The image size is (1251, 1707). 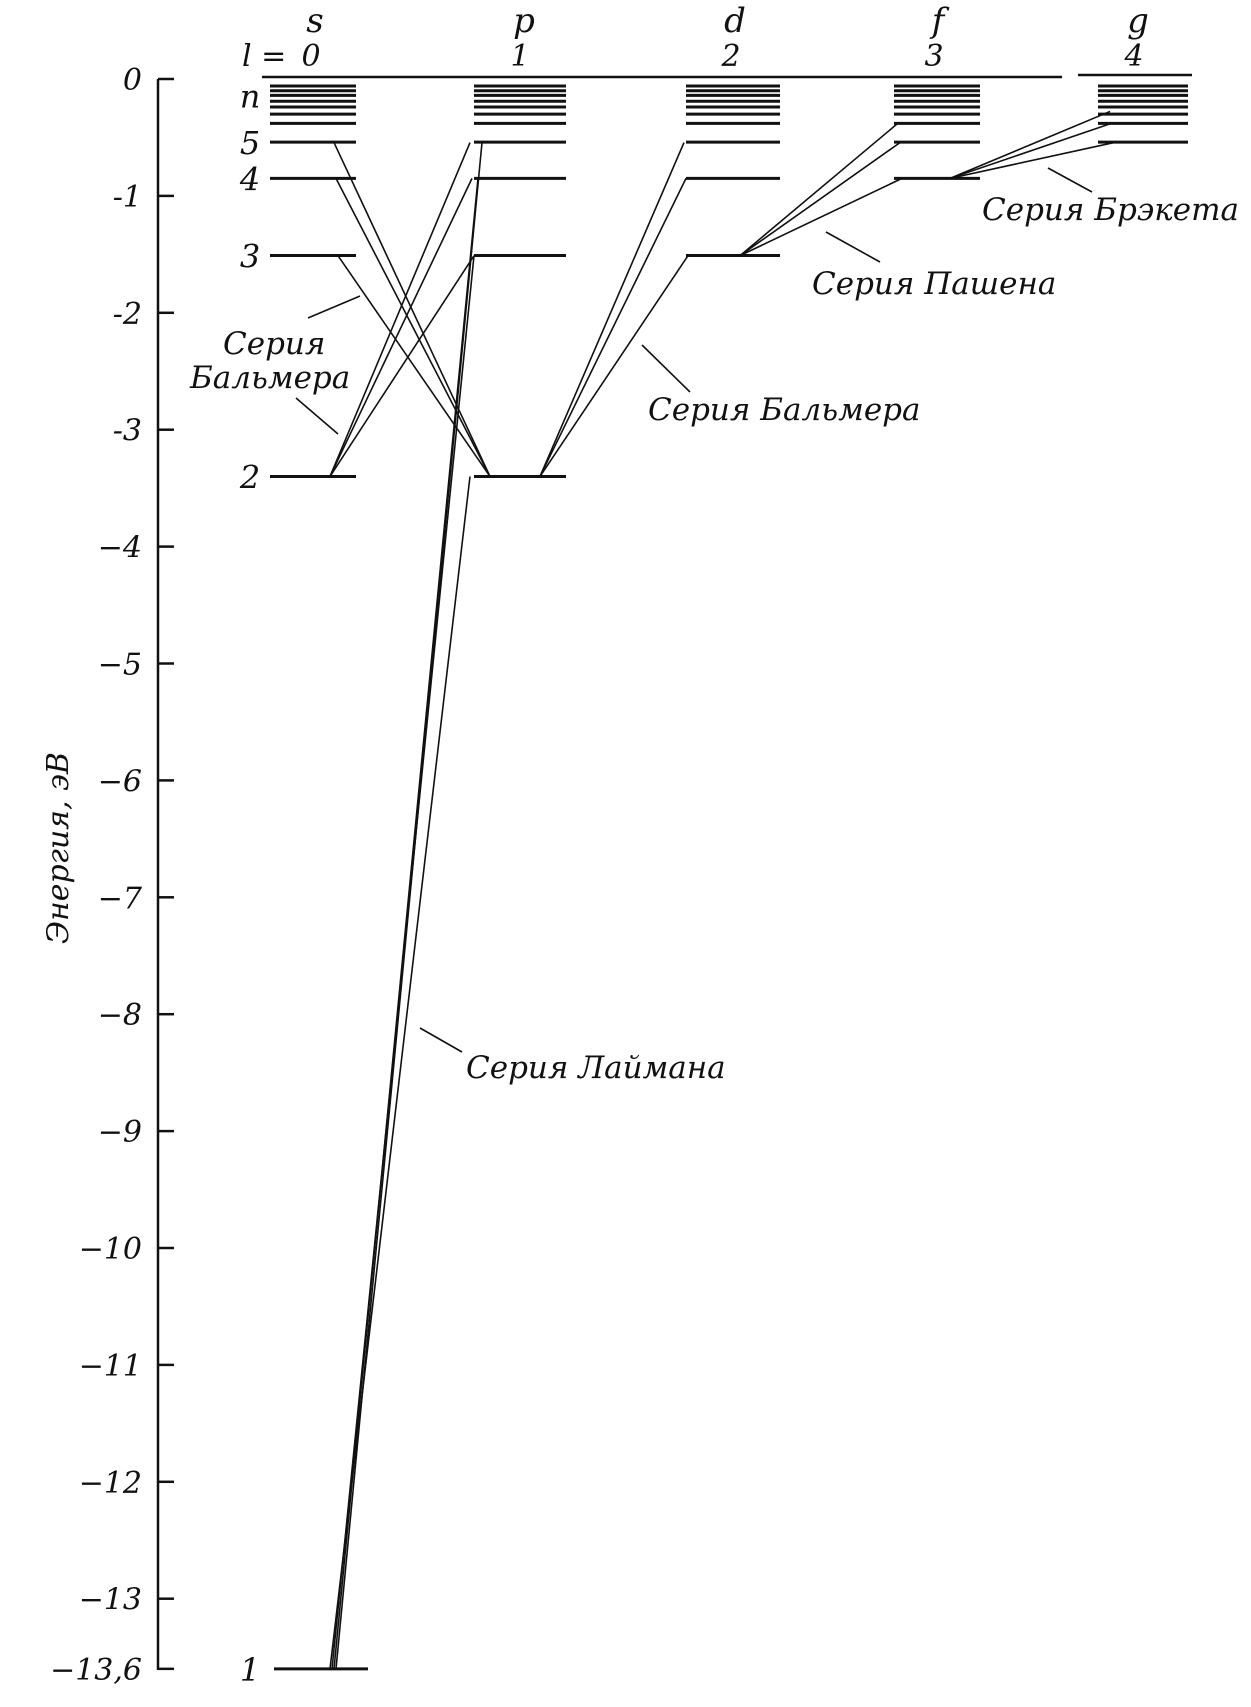 What do you see at coordinates (934, 284) in the screenshot?
I see `paschen-label: Серия Пашена` at bounding box center [934, 284].